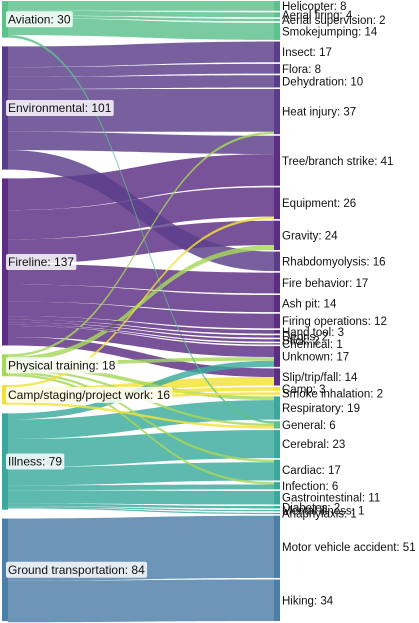 The height and width of the screenshot is (623, 419). Describe the element at coordinates (337, 162) in the screenshot. I see `target-label-tree-branch-strike: Tree/branch strike: 41` at that location.